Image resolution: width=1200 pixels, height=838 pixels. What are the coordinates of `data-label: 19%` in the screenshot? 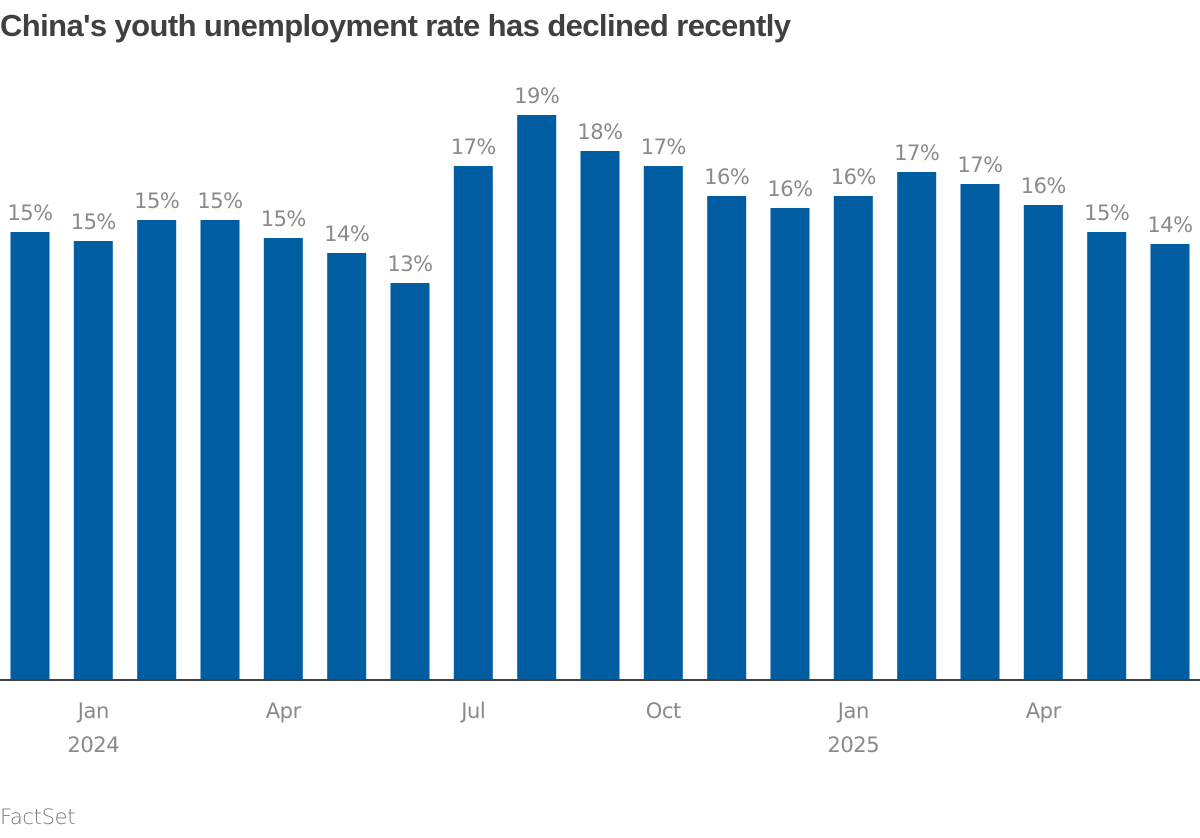 It's located at (536, 96).